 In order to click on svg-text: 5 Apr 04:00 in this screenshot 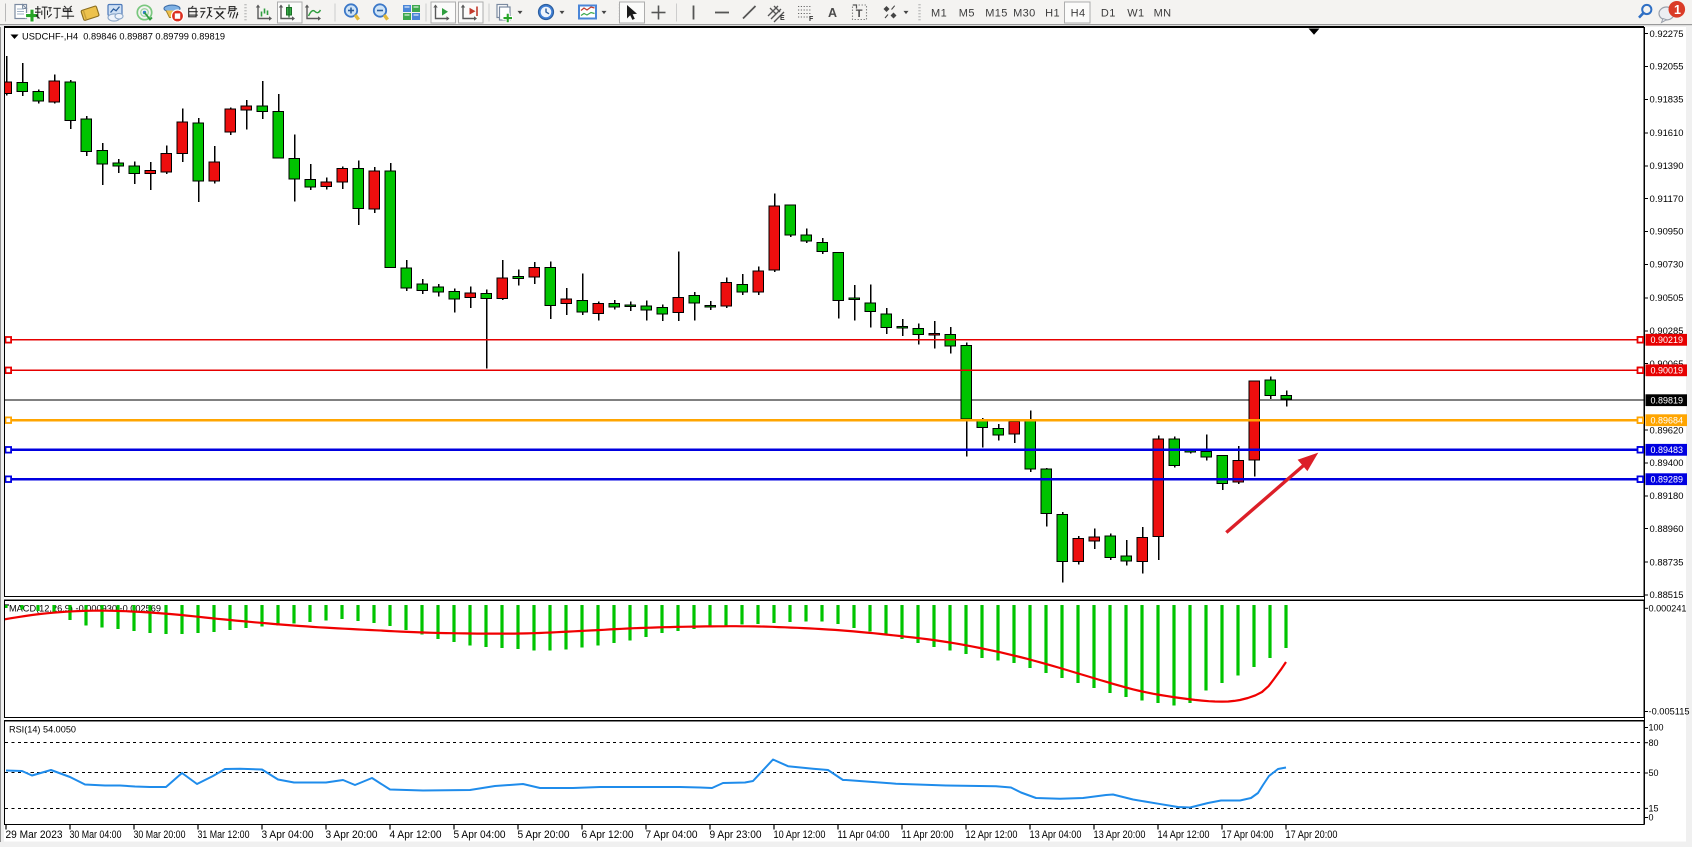, I will do `click(480, 835)`.